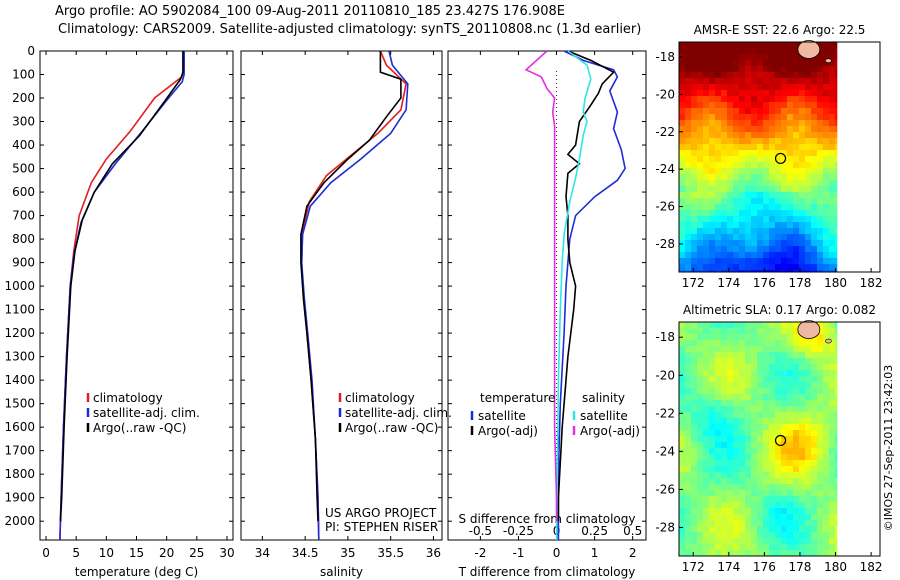 This screenshot has height=580, width=900. Describe the element at coordinates (19, 427) in the screenshot. I see `y-tick-label: 1600` at that location.